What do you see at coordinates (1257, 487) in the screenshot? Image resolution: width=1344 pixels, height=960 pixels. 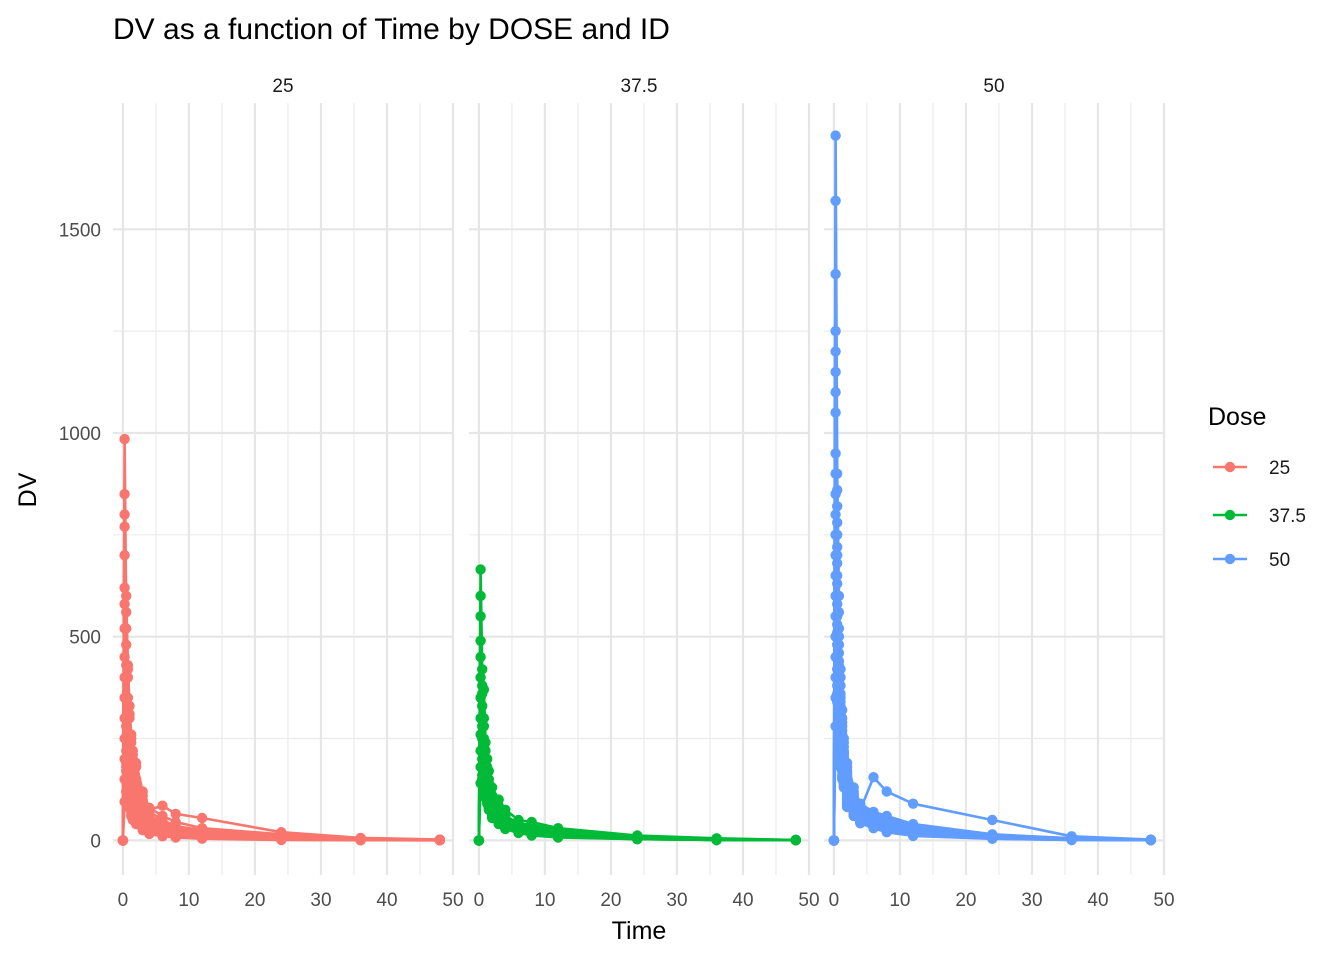 I see `legend: Dose 25 37.5 50` at bounding box center [1257, 487].